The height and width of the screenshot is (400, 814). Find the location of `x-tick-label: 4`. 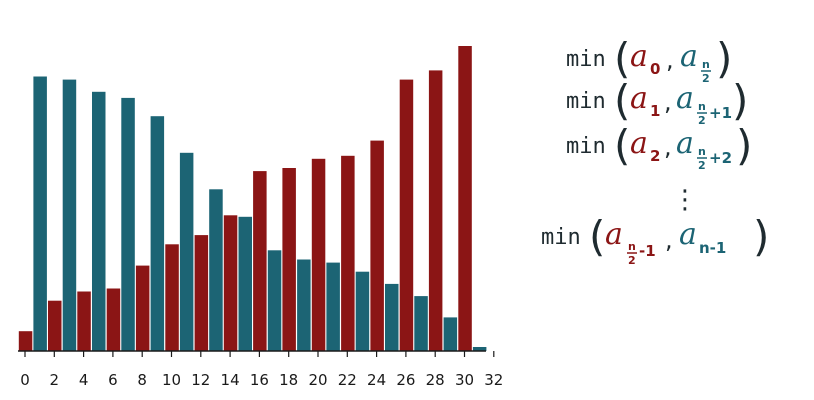

x-tick-label: 4 is located at coordinates (84, 380).